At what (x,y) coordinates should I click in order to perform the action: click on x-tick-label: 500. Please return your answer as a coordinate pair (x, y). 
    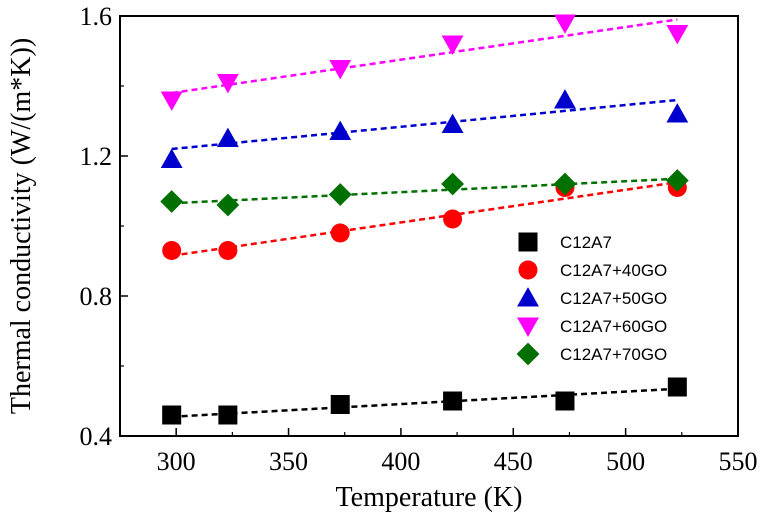
    Looking at the image, I should click on (625, 461).